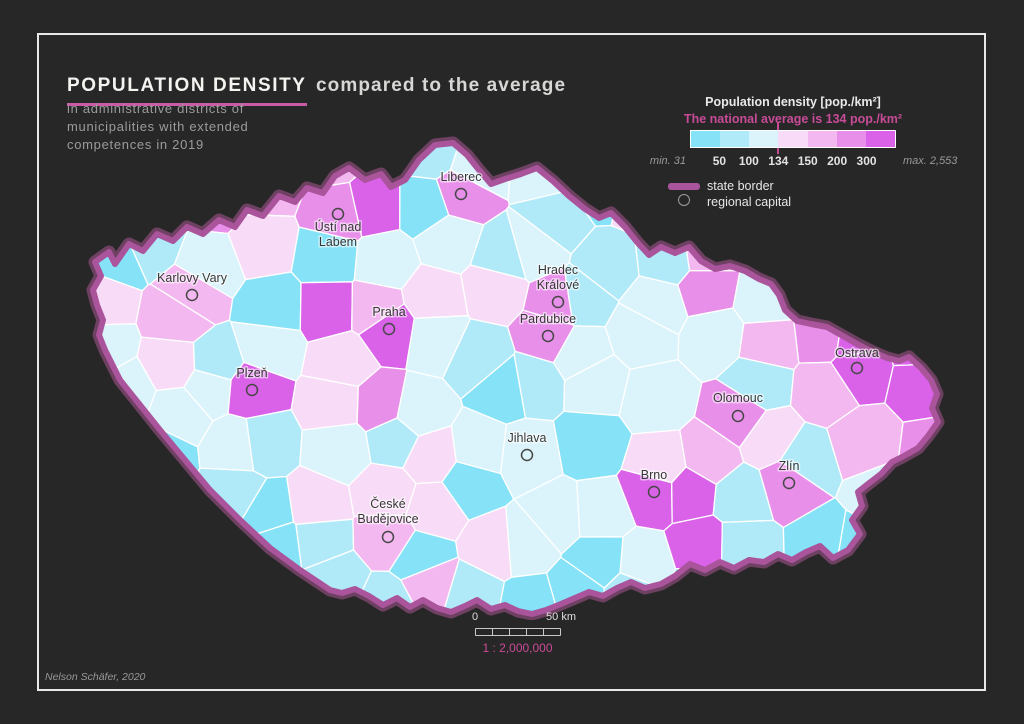 Image resolution: width=1024 pixels, height=724 pixels. I want to click on regional-capital-label: regional capital, so click(749, 202).